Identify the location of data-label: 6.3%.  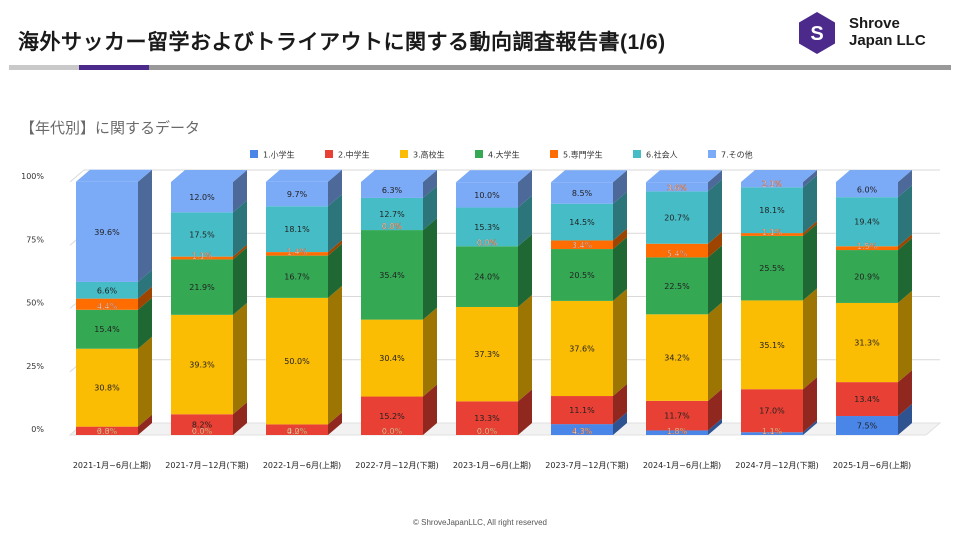
(392, 190).